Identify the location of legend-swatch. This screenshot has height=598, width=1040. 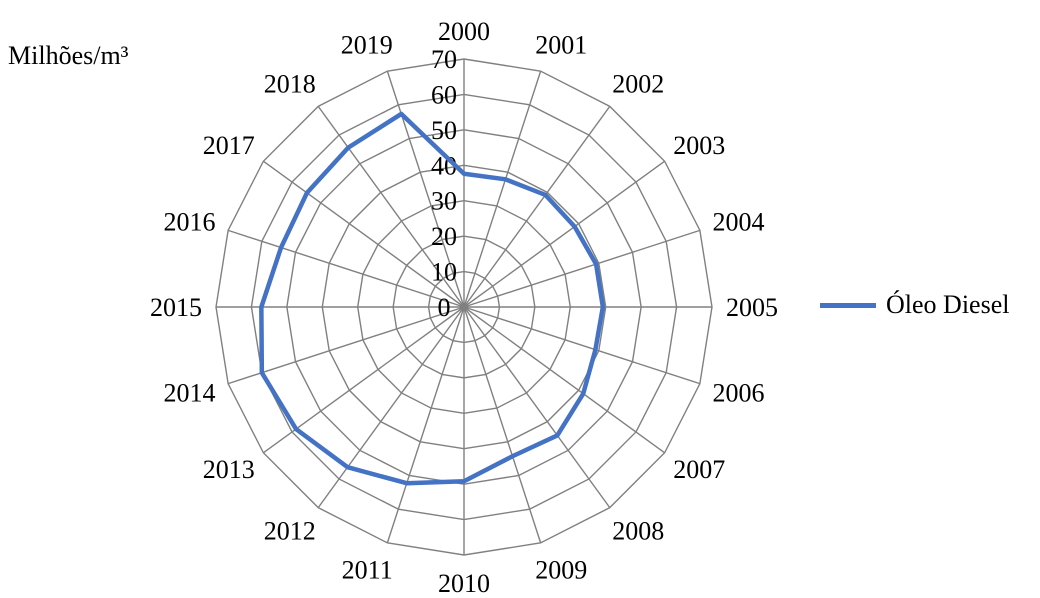
(848, 305).